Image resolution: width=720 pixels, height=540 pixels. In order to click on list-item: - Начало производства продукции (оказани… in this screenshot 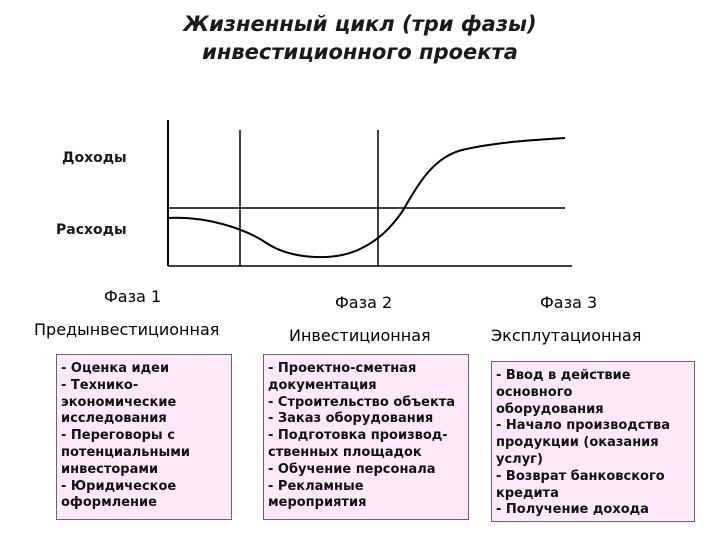, I will do `click(583, 442)`.